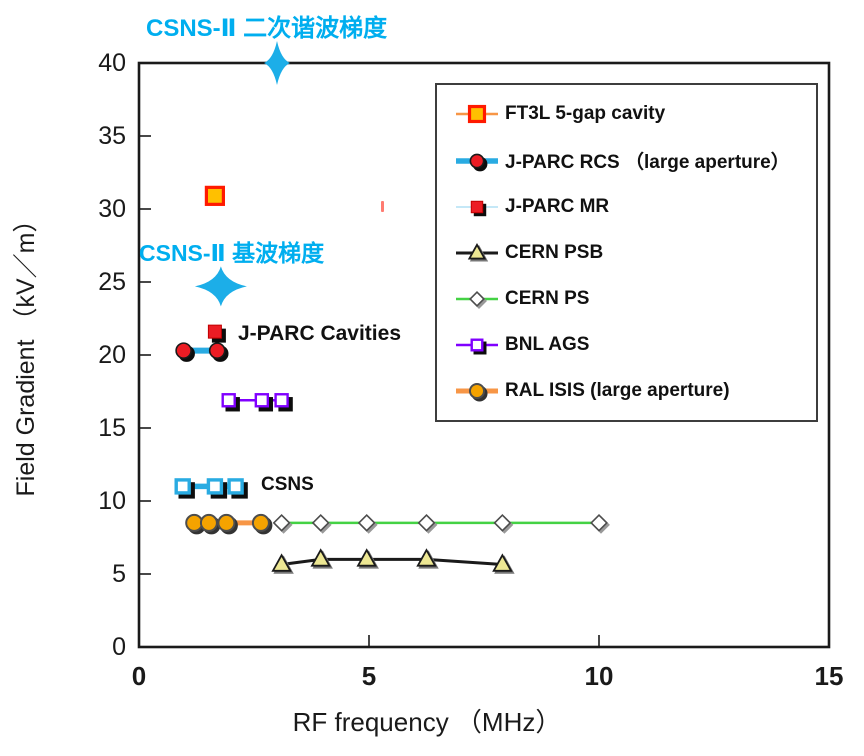 The image size is (864, 756). I want to click on legend-item-ral-isis: RAL ISIS (large aperture), so click(632, 391).